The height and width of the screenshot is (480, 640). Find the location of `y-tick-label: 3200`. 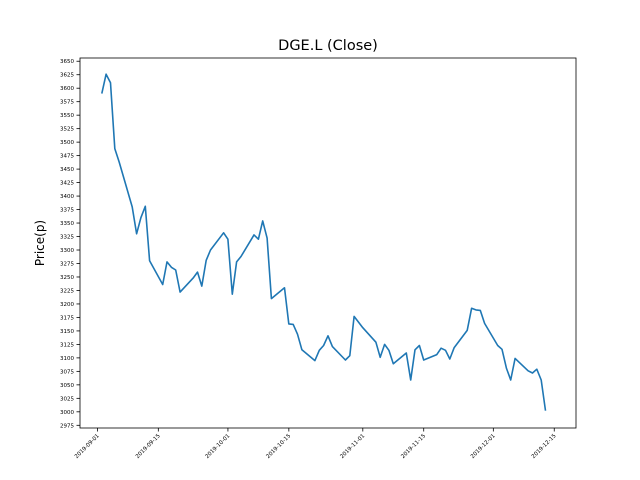

y-tick-label: 3200 is located at coordinates (67, 305).